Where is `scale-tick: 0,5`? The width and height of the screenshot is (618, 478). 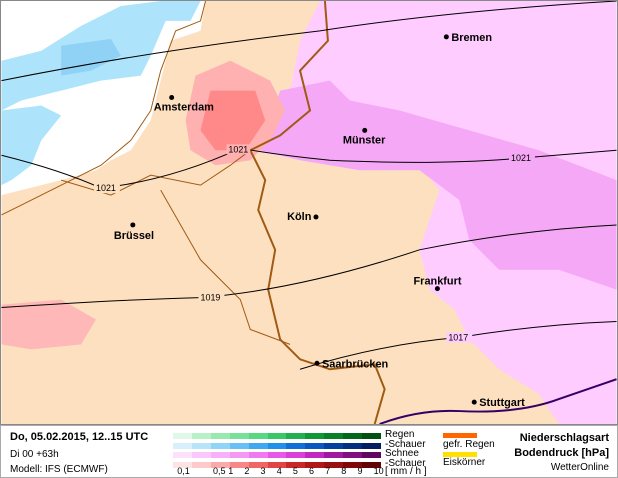 scale-tick: 0,5 is located at coordinates (219, 471).